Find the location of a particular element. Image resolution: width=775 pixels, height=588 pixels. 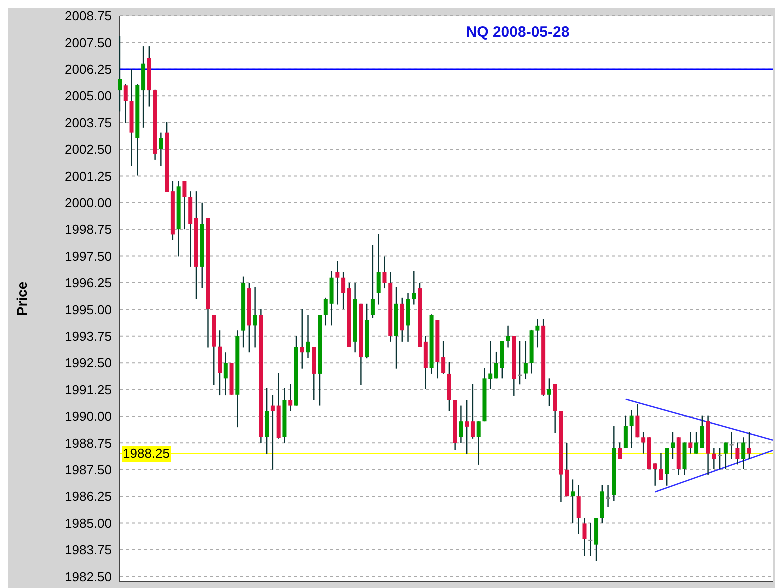

y-tick-label: 2003.75 is located at coordinates (88, 122).